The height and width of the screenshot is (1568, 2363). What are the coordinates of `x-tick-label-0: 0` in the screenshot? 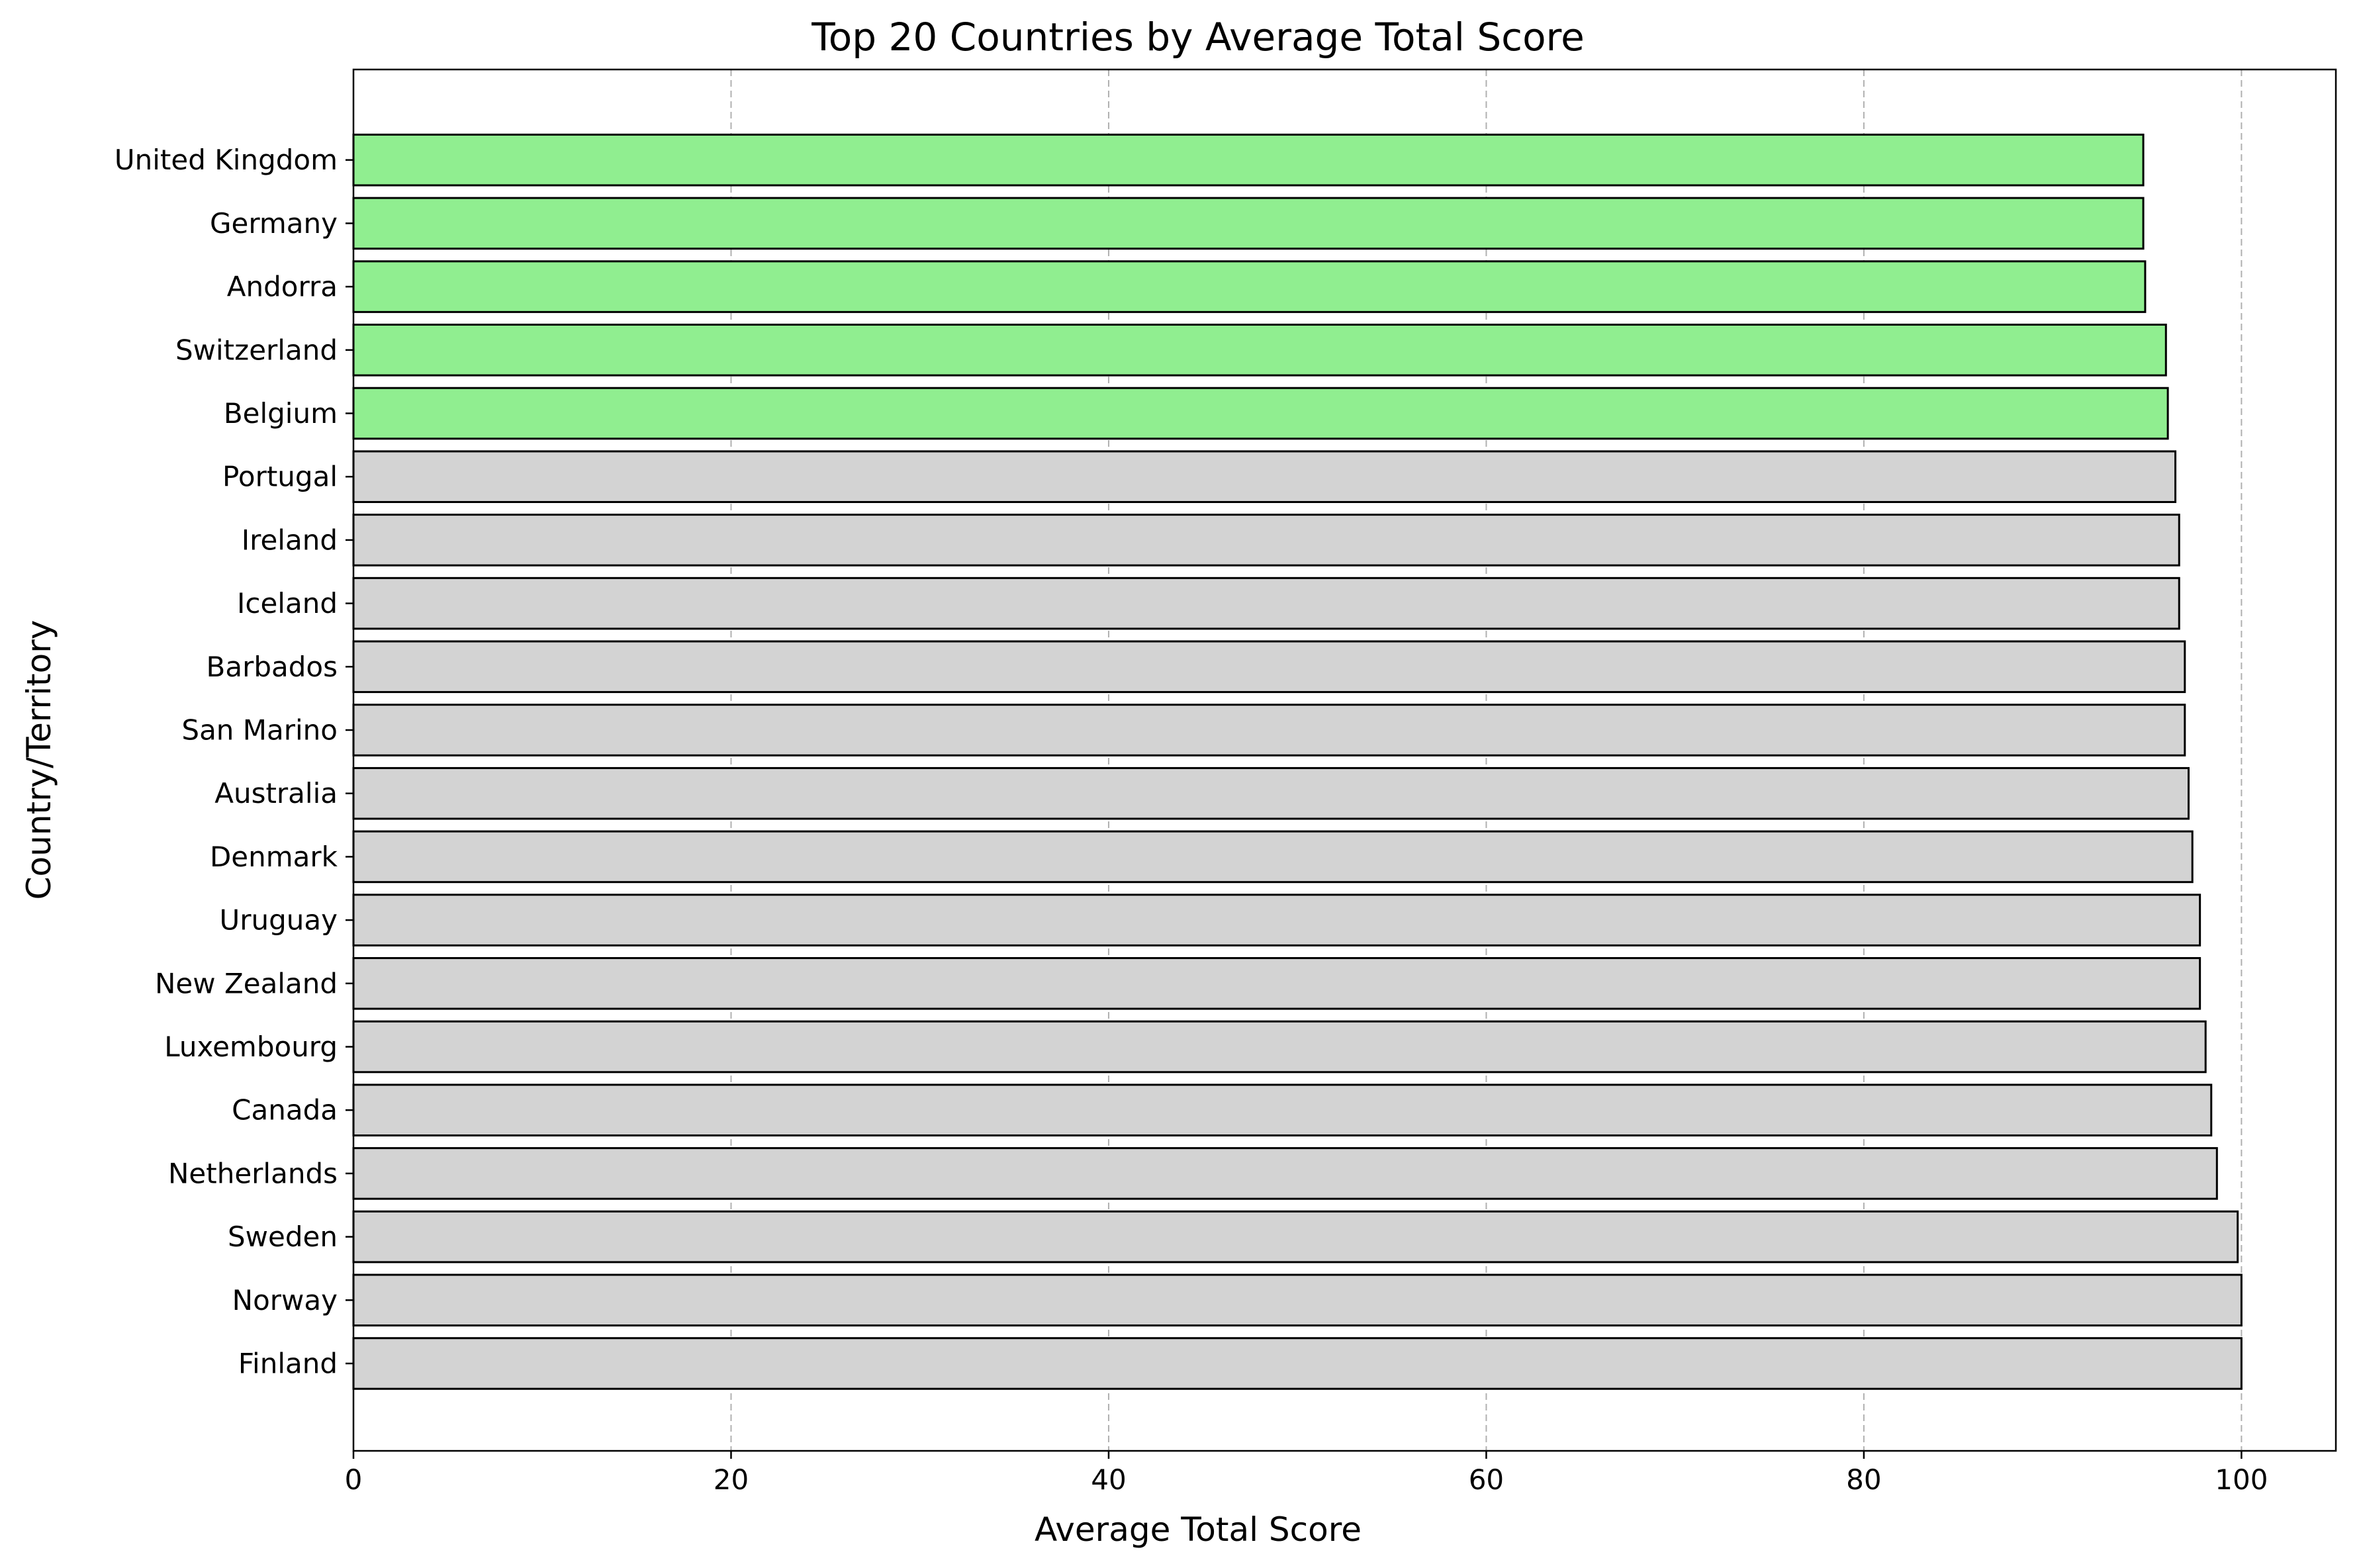 It's located at (354, 1480).